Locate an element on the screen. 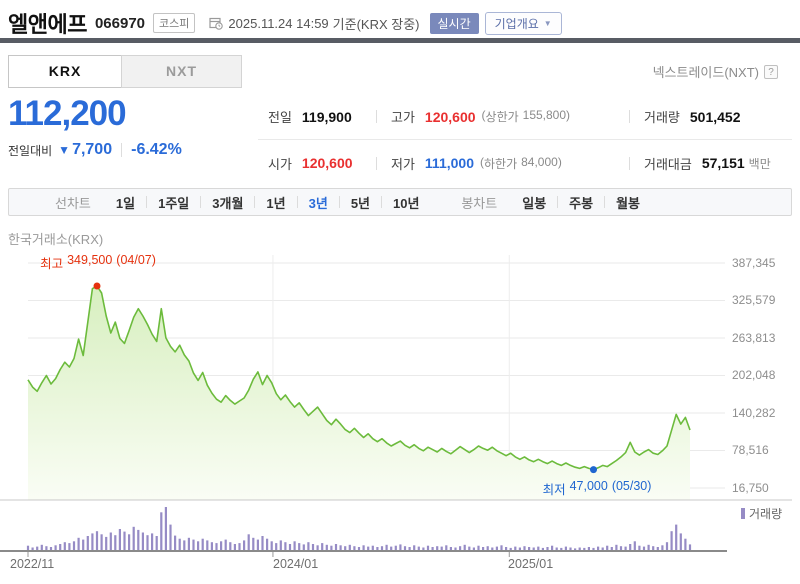  lower-limit: 하한가 84,000 is located at coordinates (521, 163).